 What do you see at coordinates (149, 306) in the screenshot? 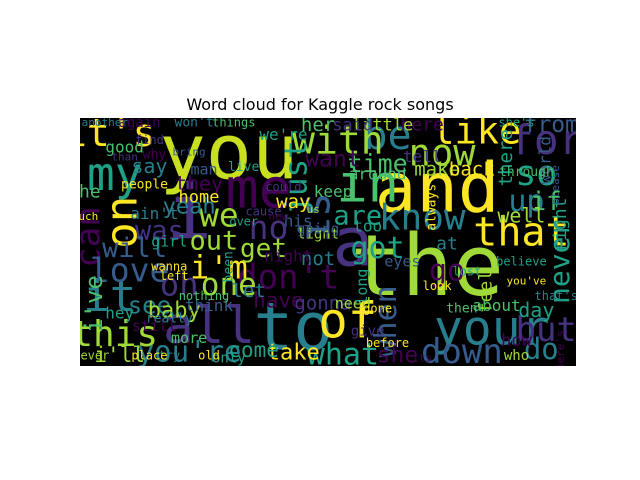
I see `cloud-word: see` at bounding box center [149, 306].